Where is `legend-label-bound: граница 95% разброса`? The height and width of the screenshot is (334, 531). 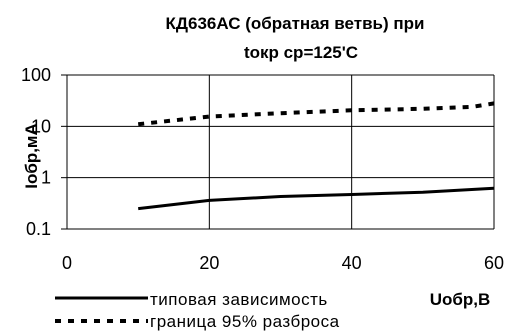
legend-label-bound: граница 95% разброса is located at coordinates (245, 321).